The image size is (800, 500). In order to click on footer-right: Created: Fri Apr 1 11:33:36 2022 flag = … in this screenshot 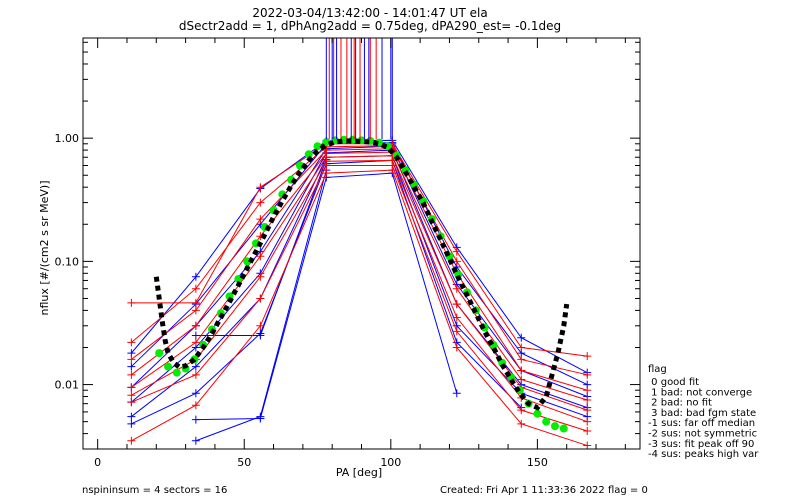, I will do `click(544, 490)`.